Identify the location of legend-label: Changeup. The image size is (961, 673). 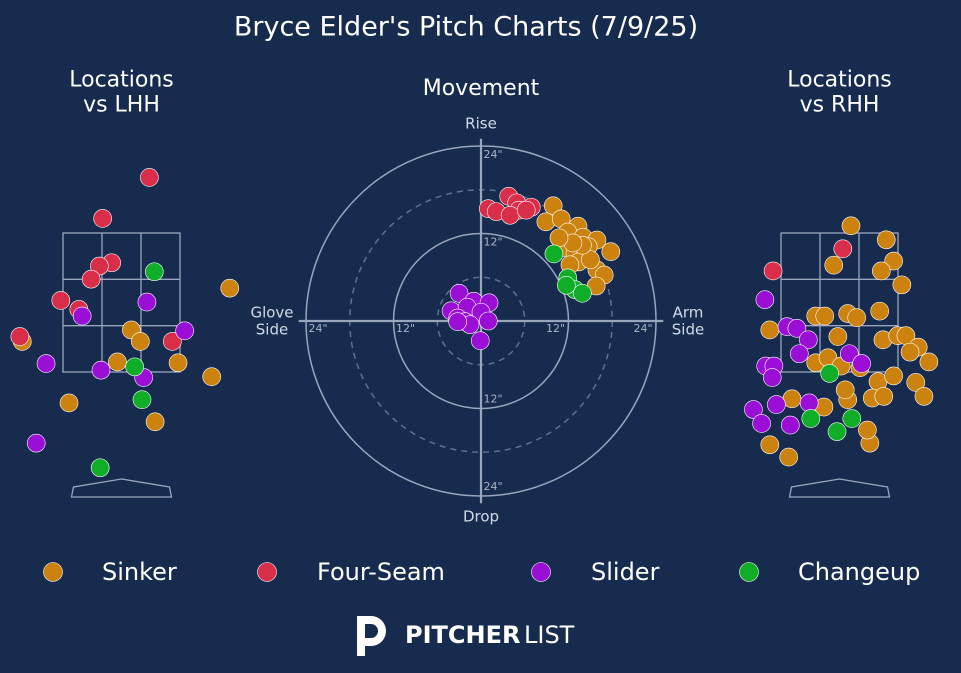
(859, 572).